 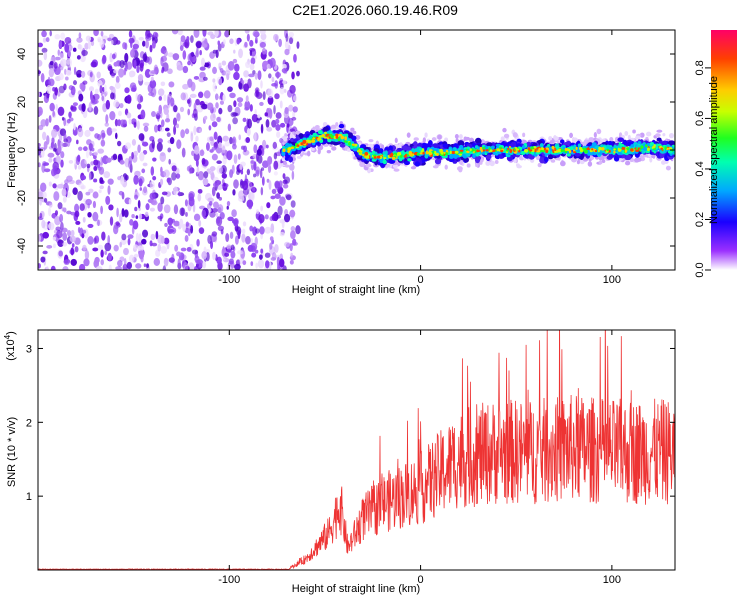 What do you see at coordinates (700, 118) in the screenshot?
I see `colorbar-tick-label: 0.6` at bounding box center [700, 118].